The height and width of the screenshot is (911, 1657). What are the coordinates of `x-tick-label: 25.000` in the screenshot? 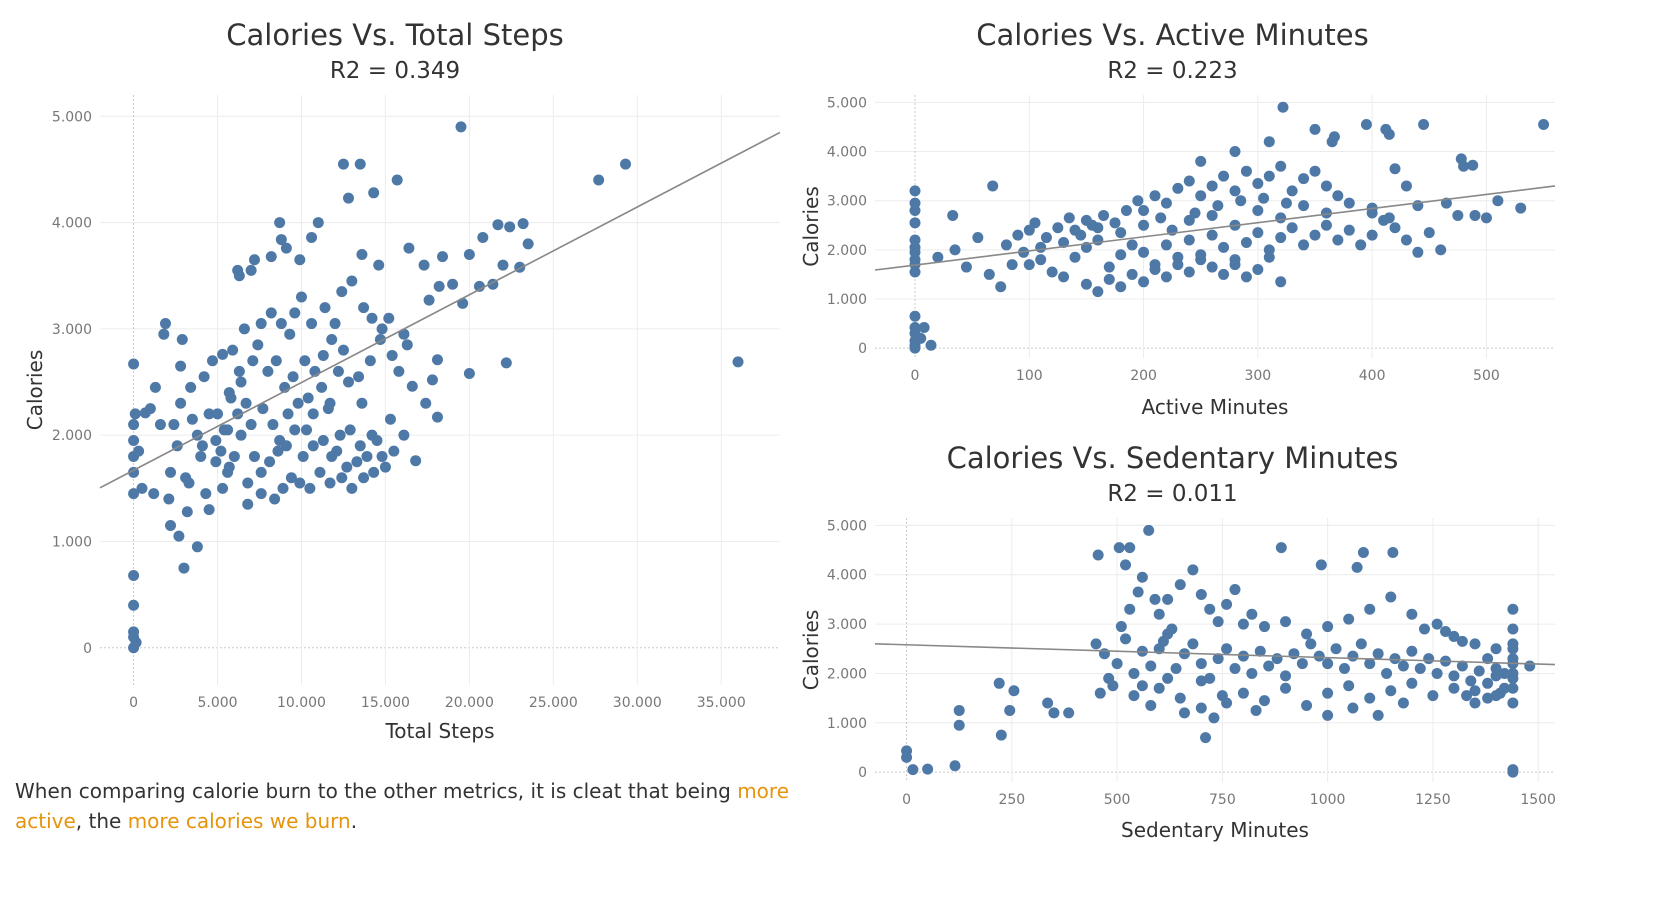 It's located at (553, 703).